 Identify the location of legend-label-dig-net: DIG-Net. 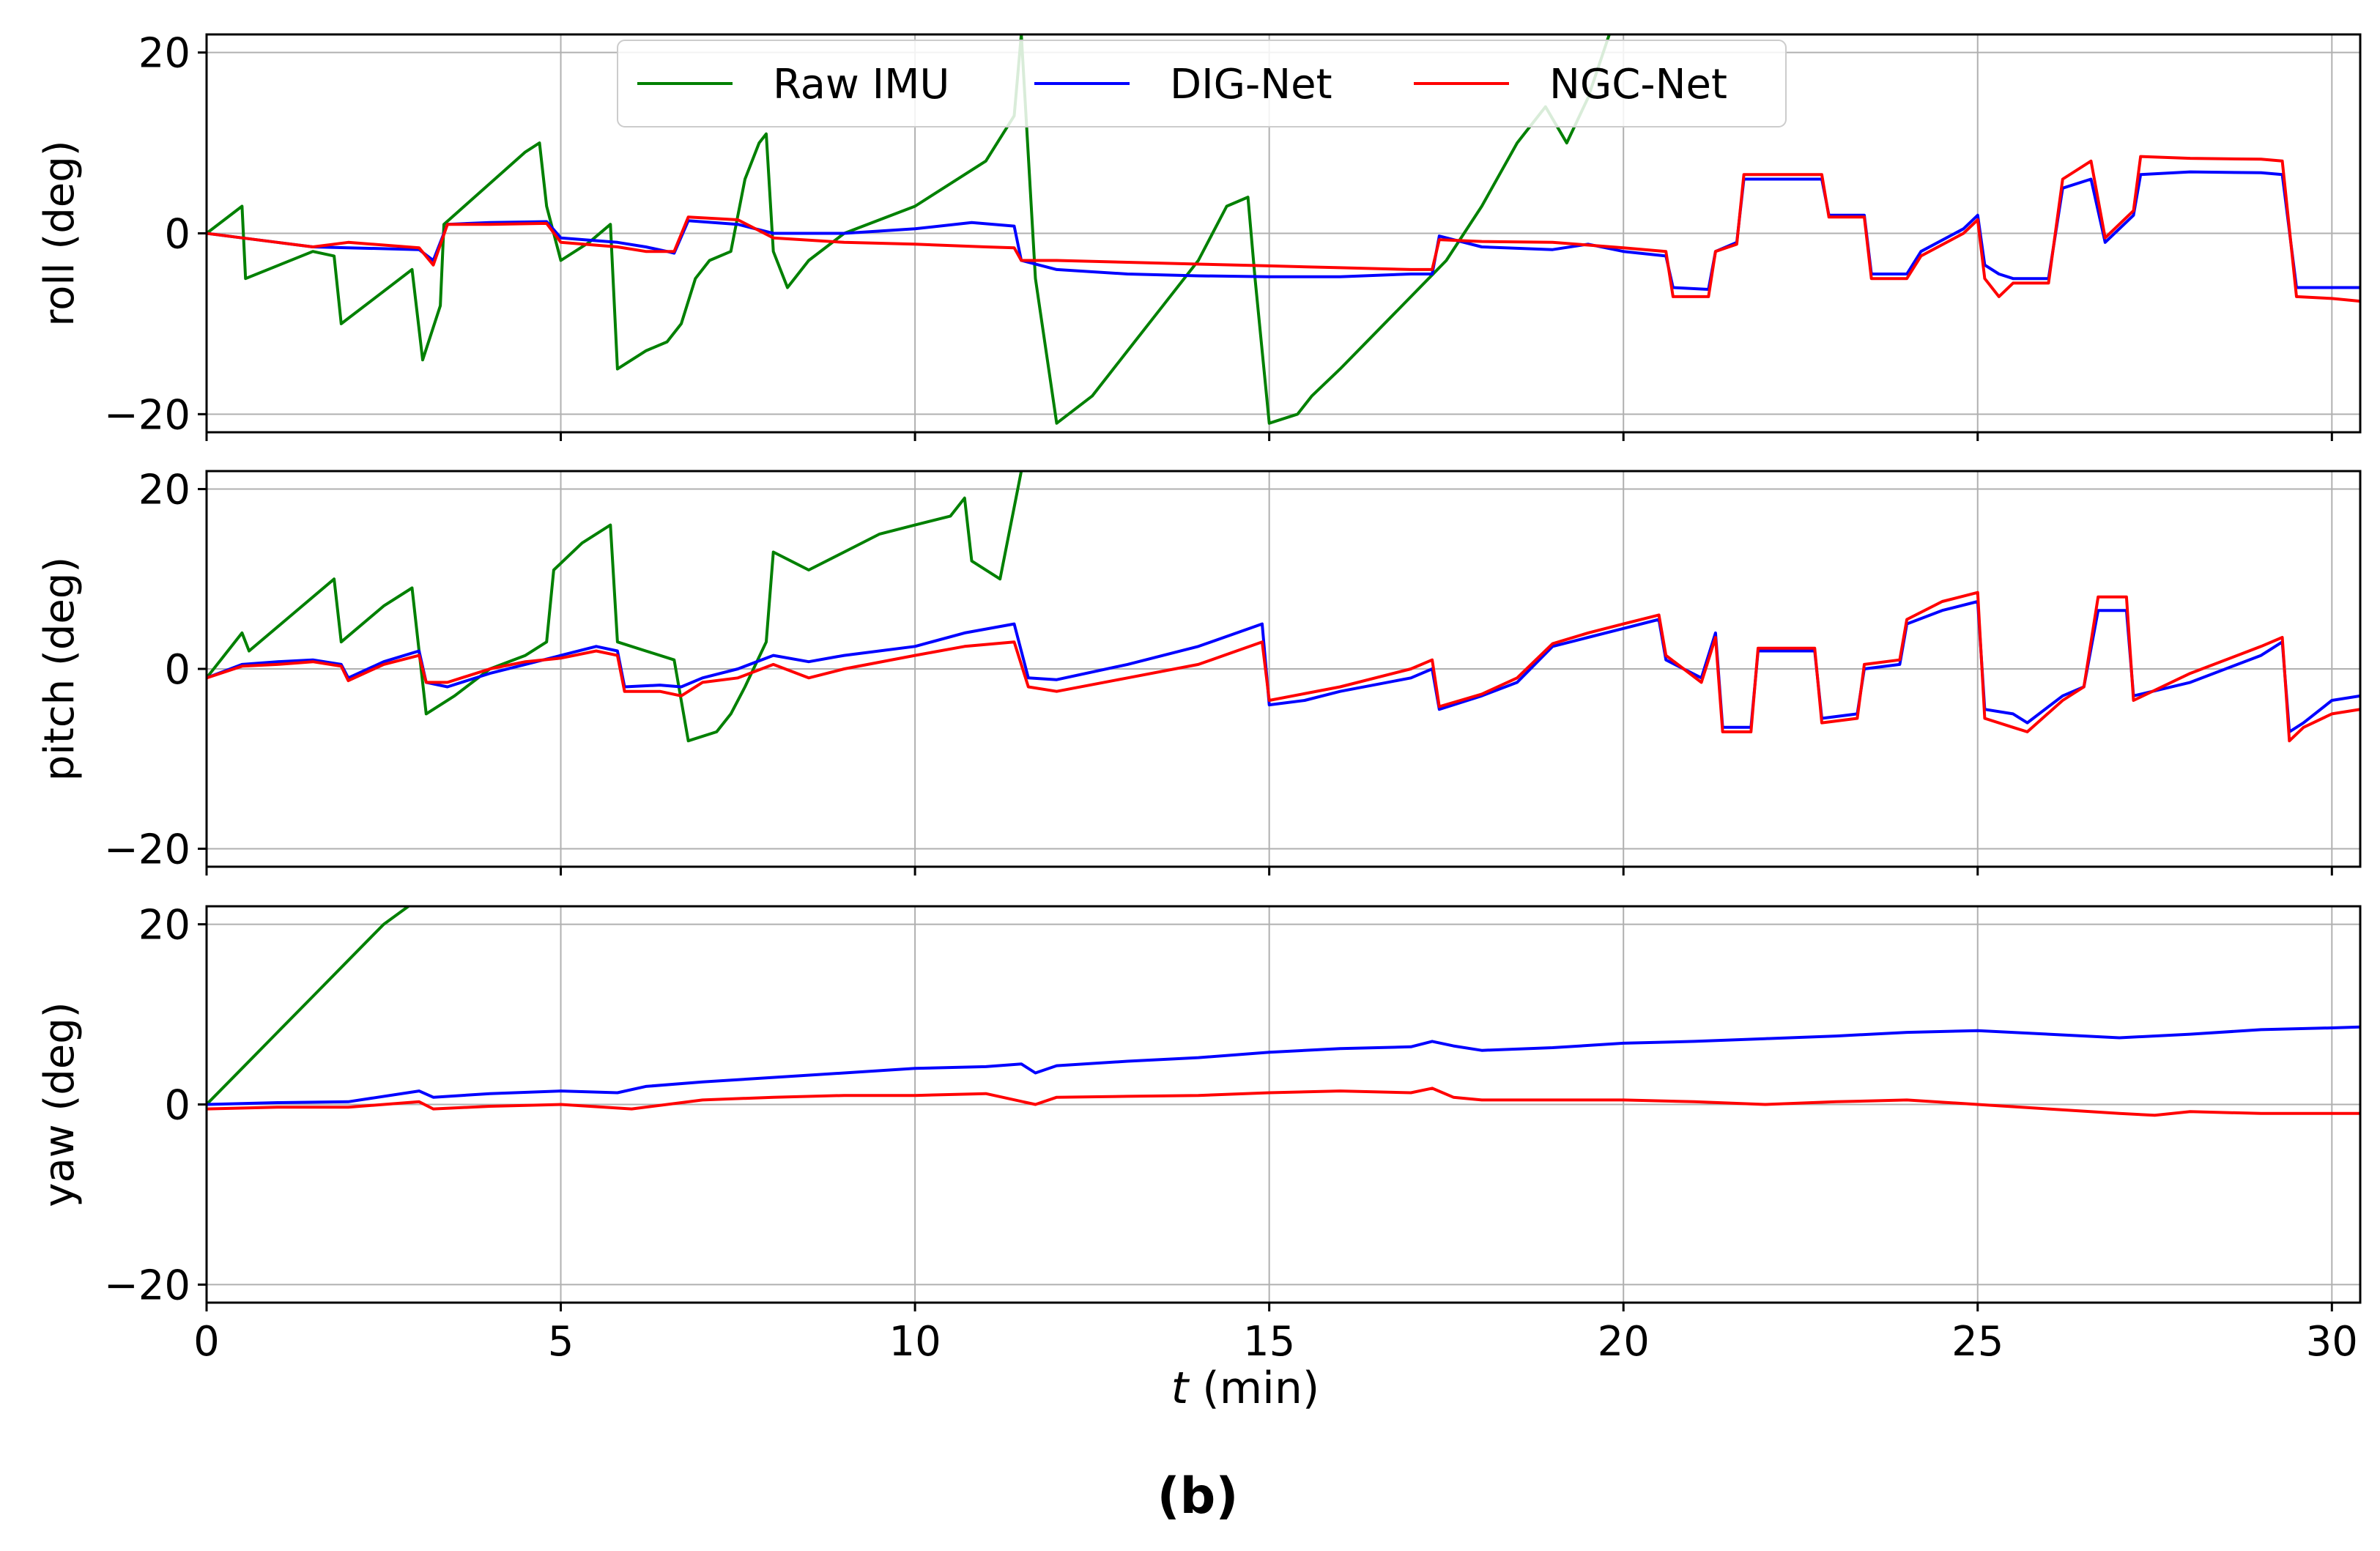
(1251, 84).